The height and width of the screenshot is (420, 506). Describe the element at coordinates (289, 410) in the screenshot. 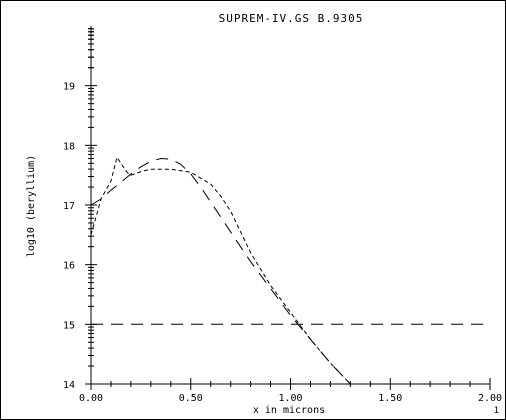

I see `x-axis-label: x in microns` at that location.